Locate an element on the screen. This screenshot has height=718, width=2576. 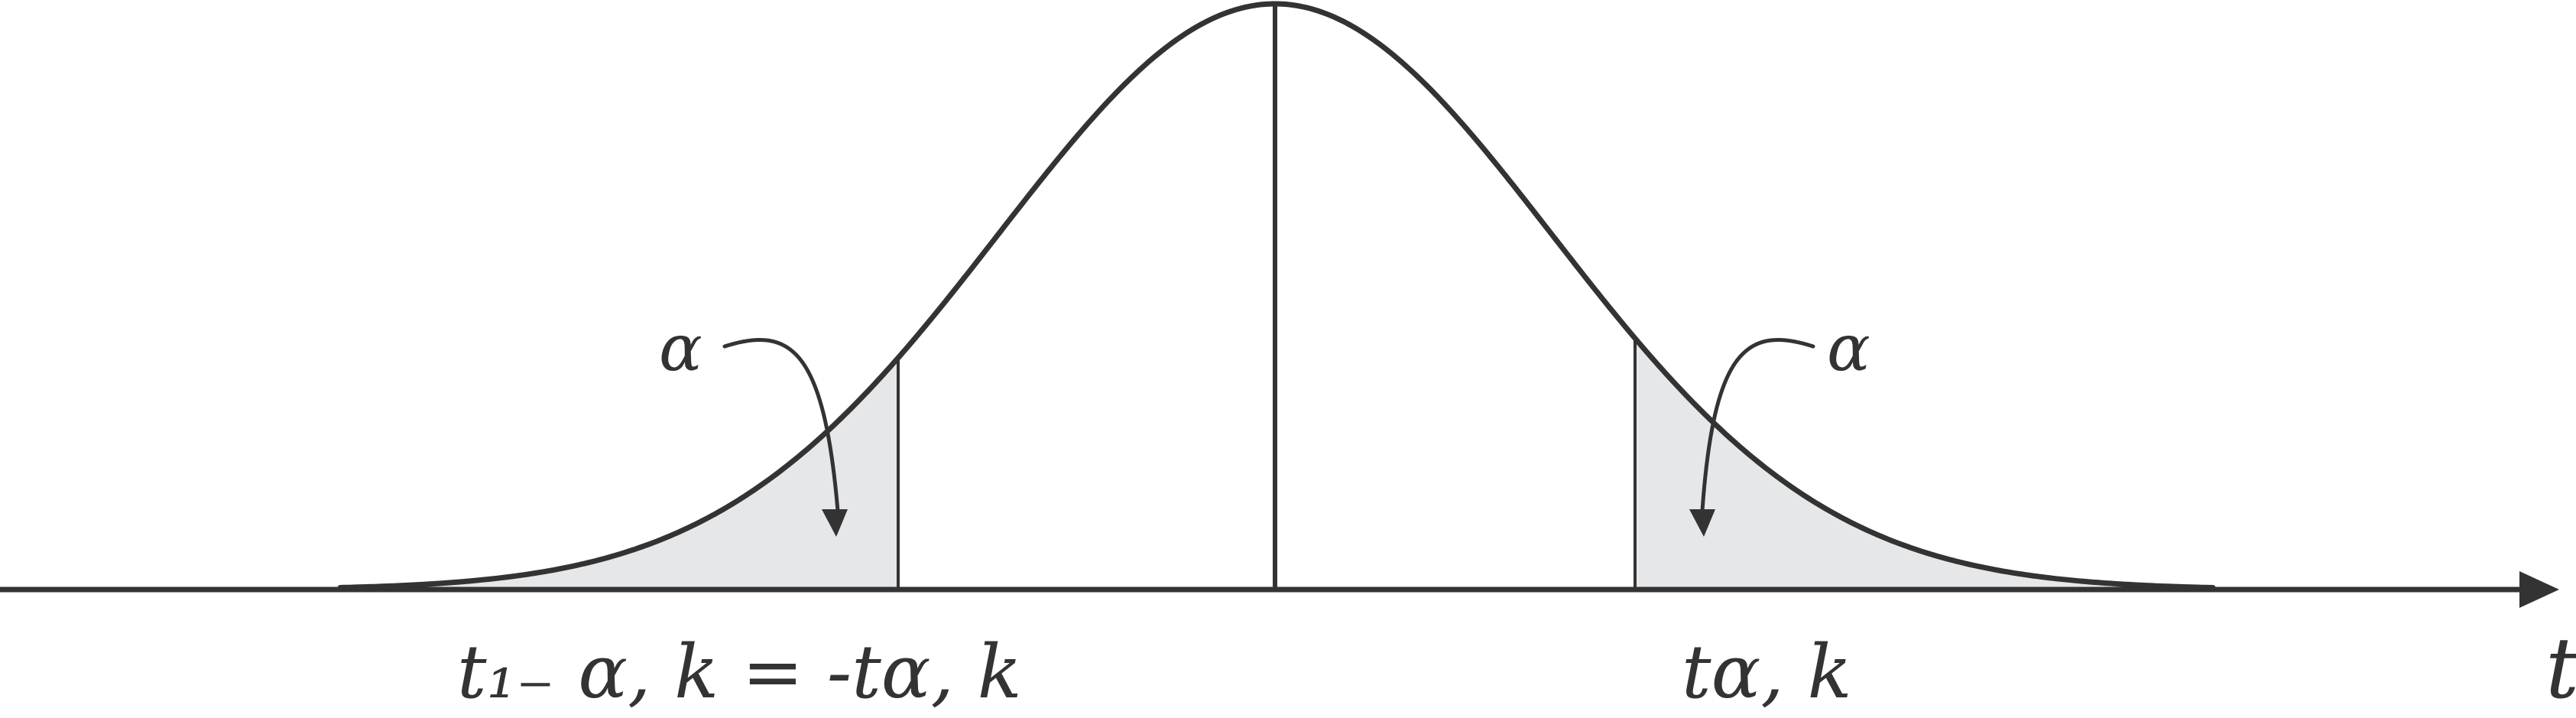
right-alpha-pointer is located at coordinates (1758, 425).